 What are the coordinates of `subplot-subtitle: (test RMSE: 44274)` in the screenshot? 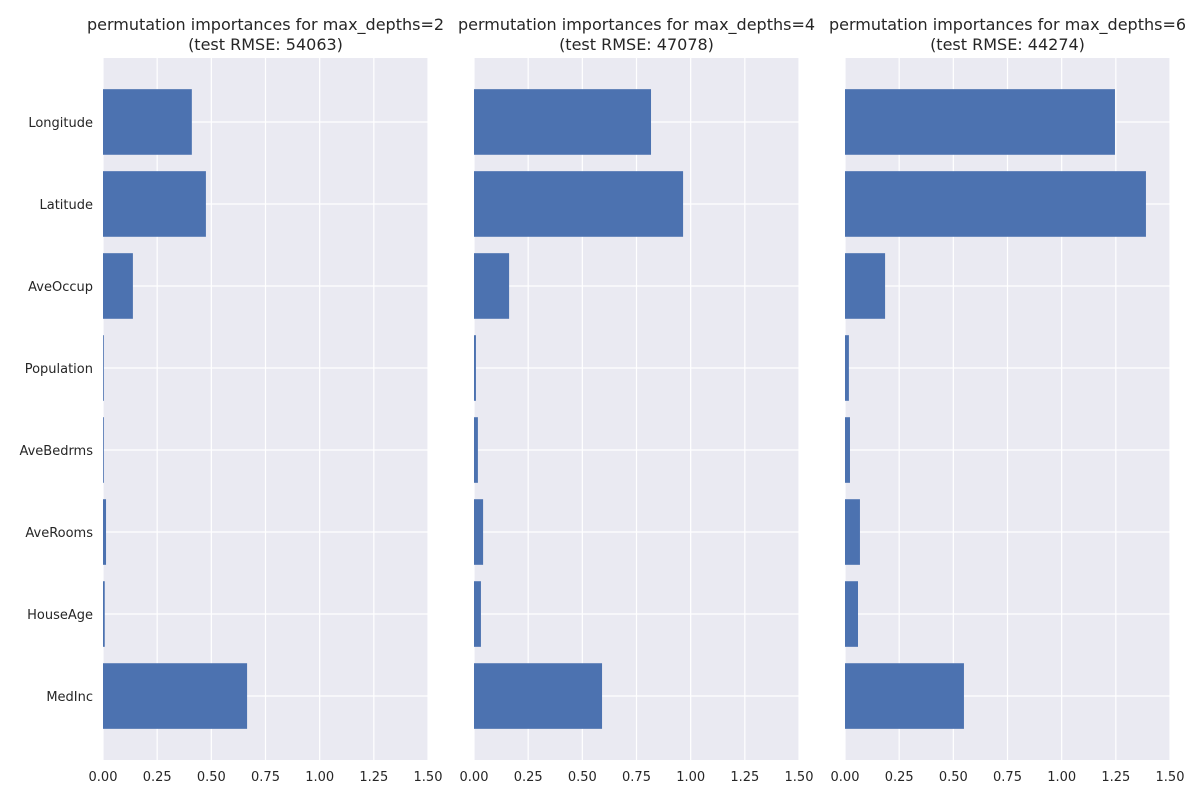 It's located at (1007, 44).